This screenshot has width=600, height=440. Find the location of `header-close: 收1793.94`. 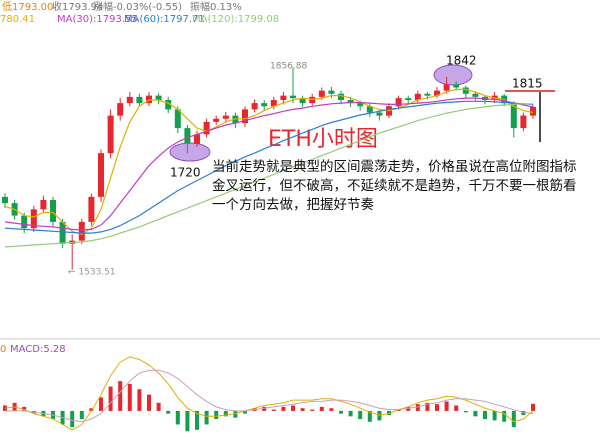

header-close: 收1793.94 is located at coordinates (77, 6).